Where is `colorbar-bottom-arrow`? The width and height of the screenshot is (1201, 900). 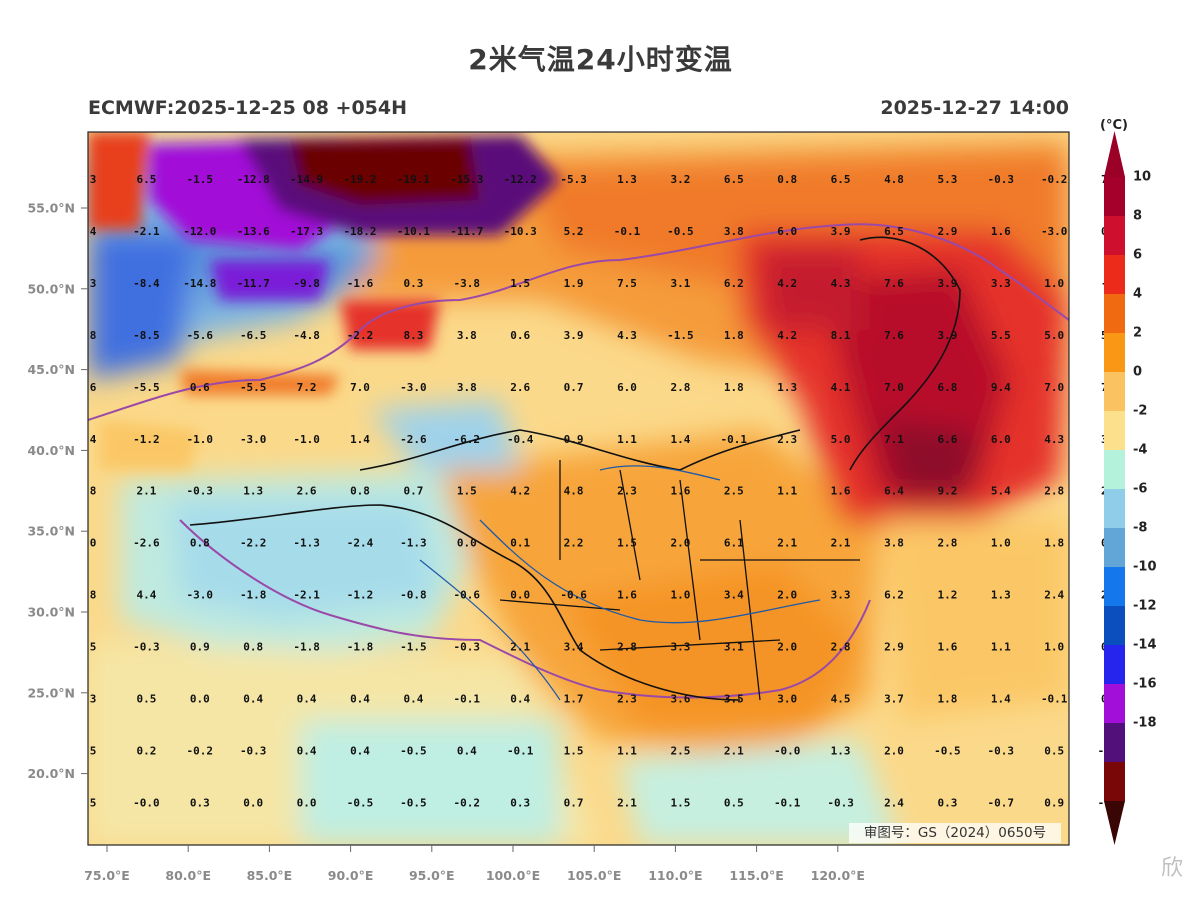
colorbar-bottom-arrow is located at coordinates (1114, 823).